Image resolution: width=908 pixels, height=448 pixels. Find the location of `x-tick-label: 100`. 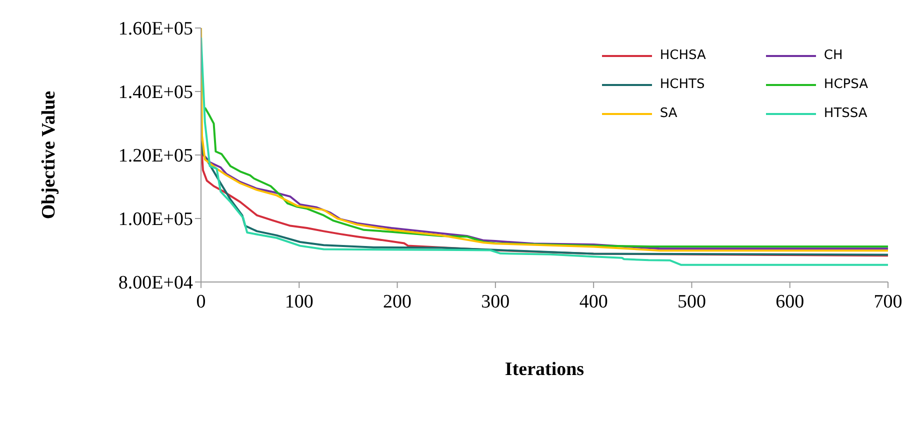

x-tick-label: 100 is located at coordinates (299, 301).